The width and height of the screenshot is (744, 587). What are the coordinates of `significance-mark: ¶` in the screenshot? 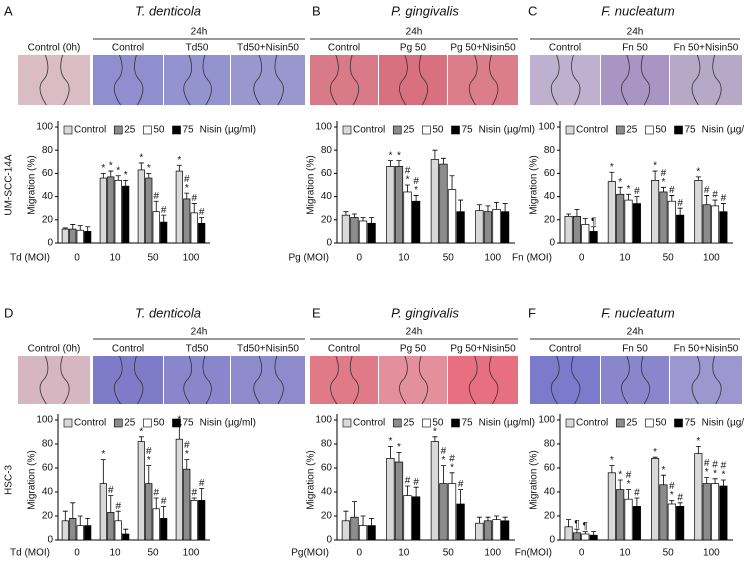 It's located at (576, 524).